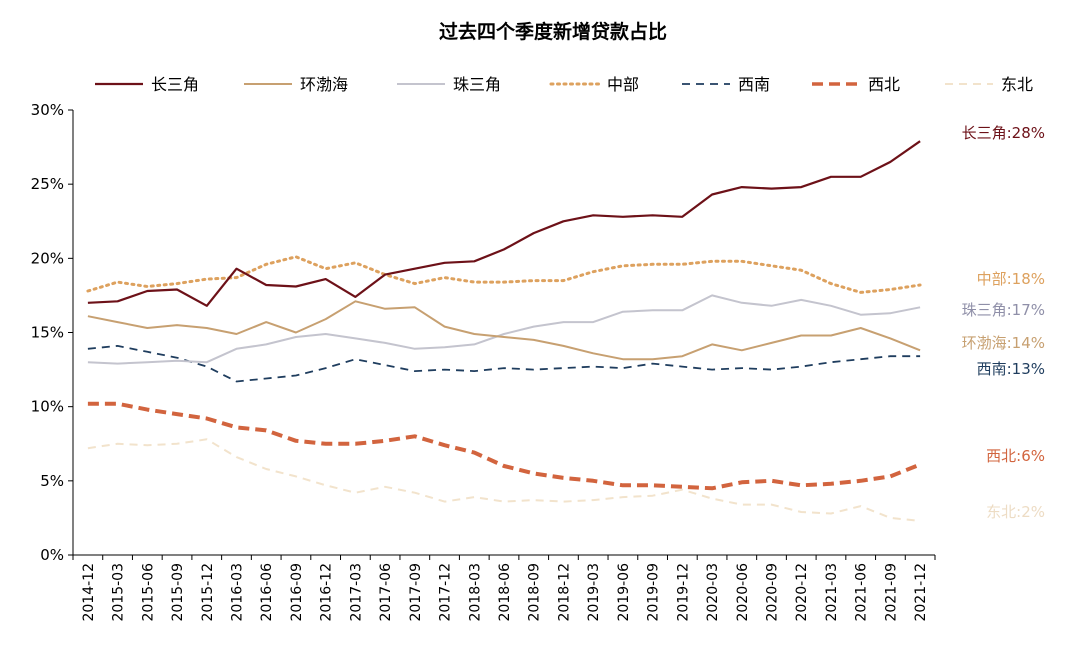  What do you see at coordinates (1011, 279) in the screenshot?
I see `series-end-label: 中部:18%` at bounding box center [1011, 279].